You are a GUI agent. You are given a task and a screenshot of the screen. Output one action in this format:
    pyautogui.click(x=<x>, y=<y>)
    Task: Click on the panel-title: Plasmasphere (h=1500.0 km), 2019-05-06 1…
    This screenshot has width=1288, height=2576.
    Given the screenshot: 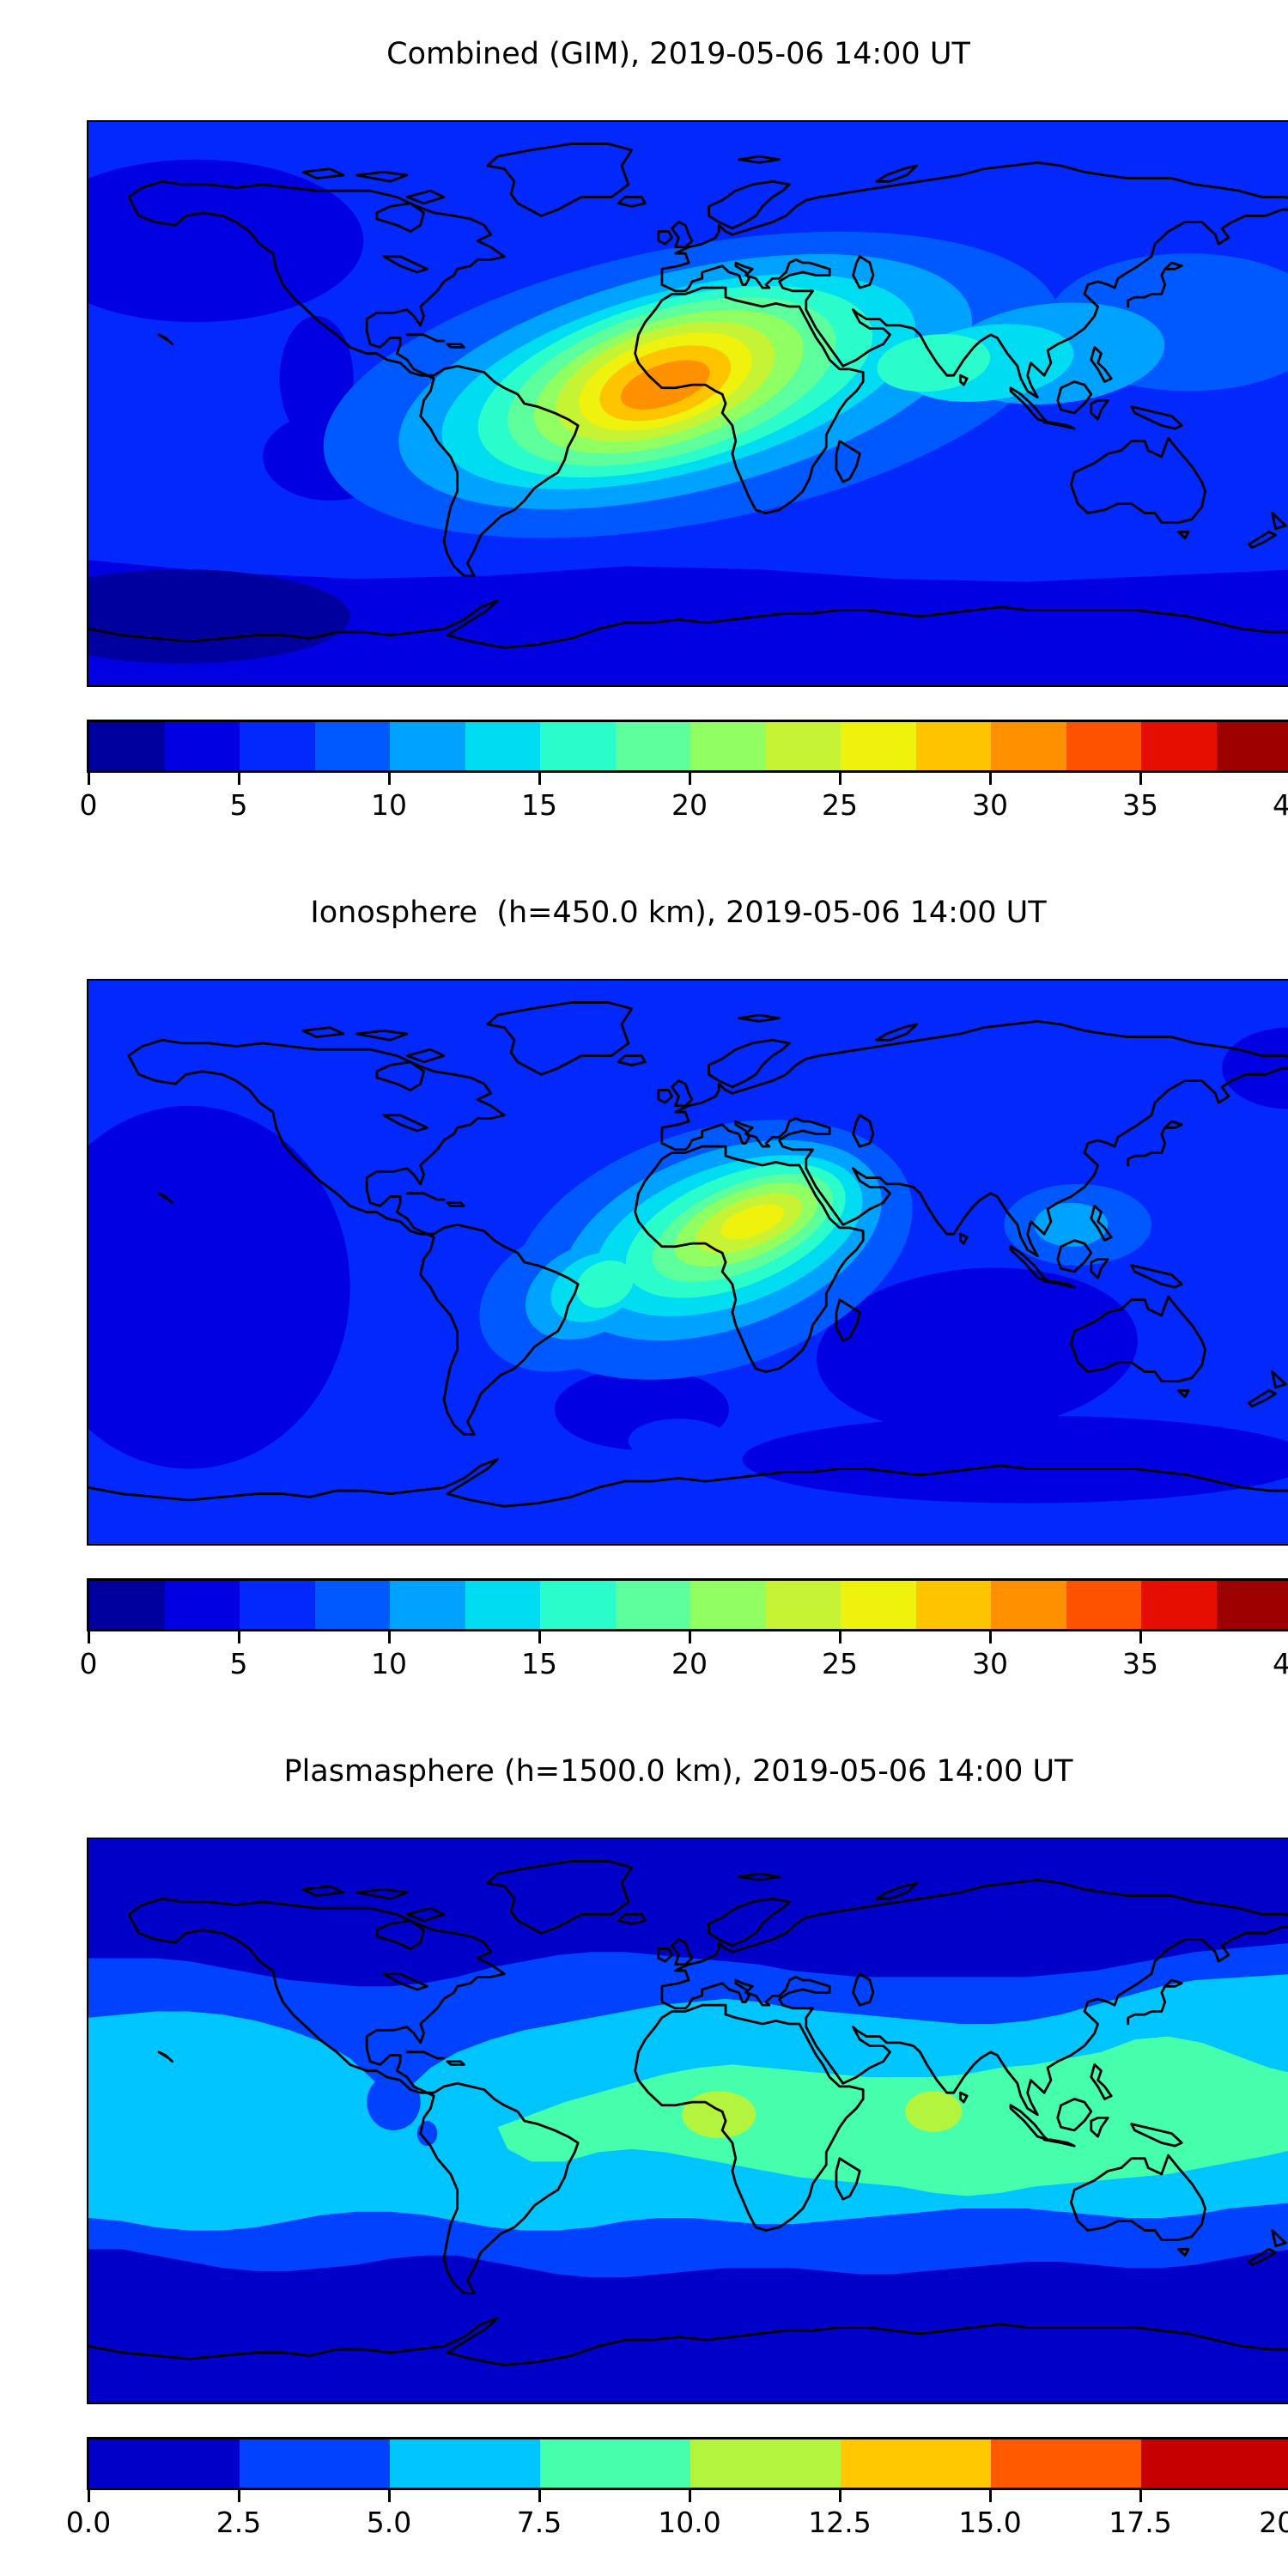 What is the action you would take?
    pyautogui.click(x=678, y=1771)
    